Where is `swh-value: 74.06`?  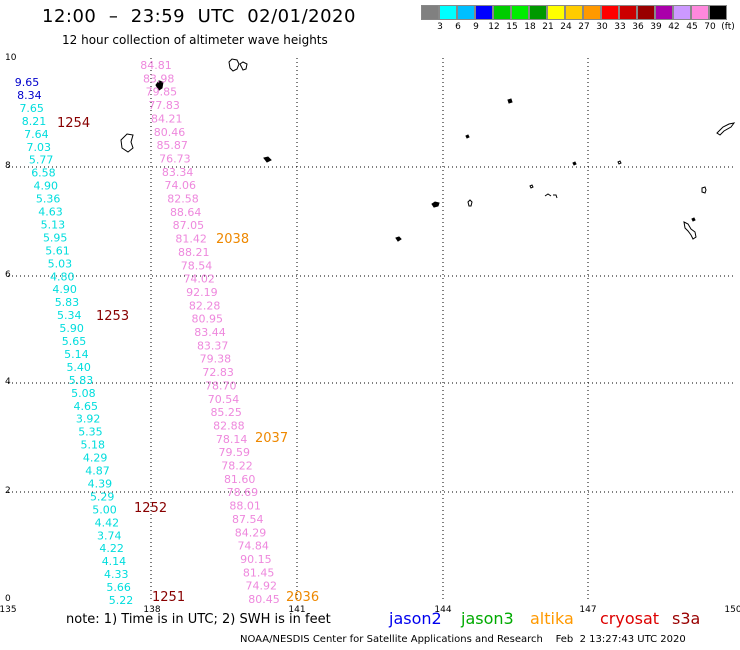
swh-value: 74.06 is located at coordinates (181, 185).